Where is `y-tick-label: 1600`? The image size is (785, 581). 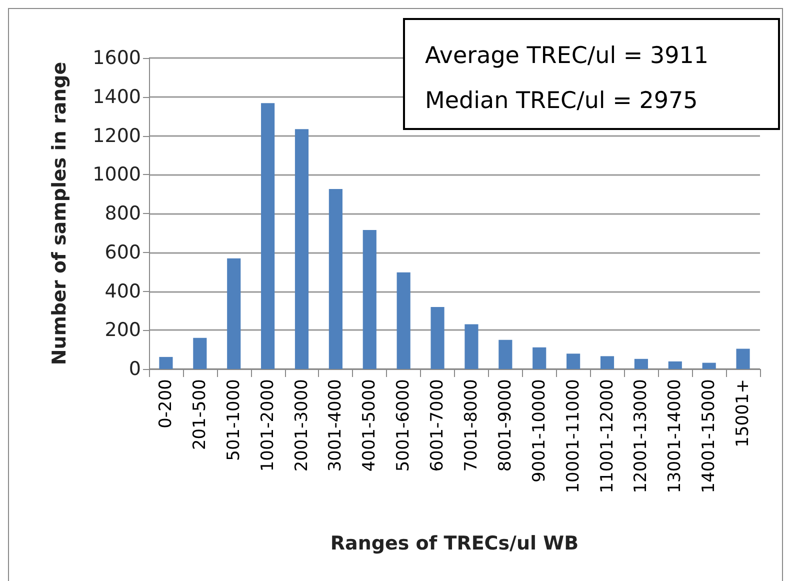
y-tick-label: 1600 is located at coordinates (116, 58).